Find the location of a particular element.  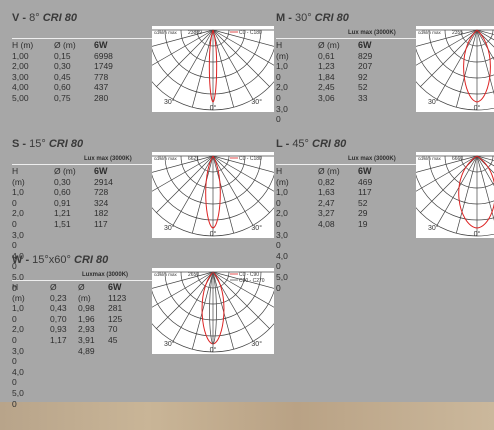

polar-diagram: cd/klm max 6621 C0 - C180 30° 0° 30° is located at coordinates (213, 195).